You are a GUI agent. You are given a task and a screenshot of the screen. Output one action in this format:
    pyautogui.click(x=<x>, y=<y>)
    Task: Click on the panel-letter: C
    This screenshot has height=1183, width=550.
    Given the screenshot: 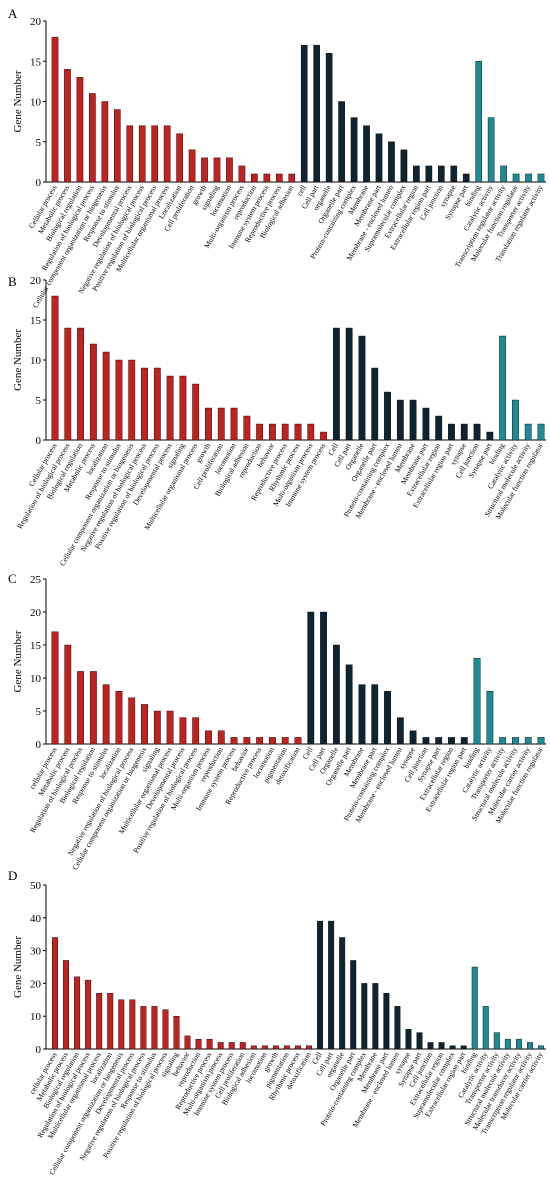 What is the action you would take?
    pyautogui.click(x=12, y=578)
    